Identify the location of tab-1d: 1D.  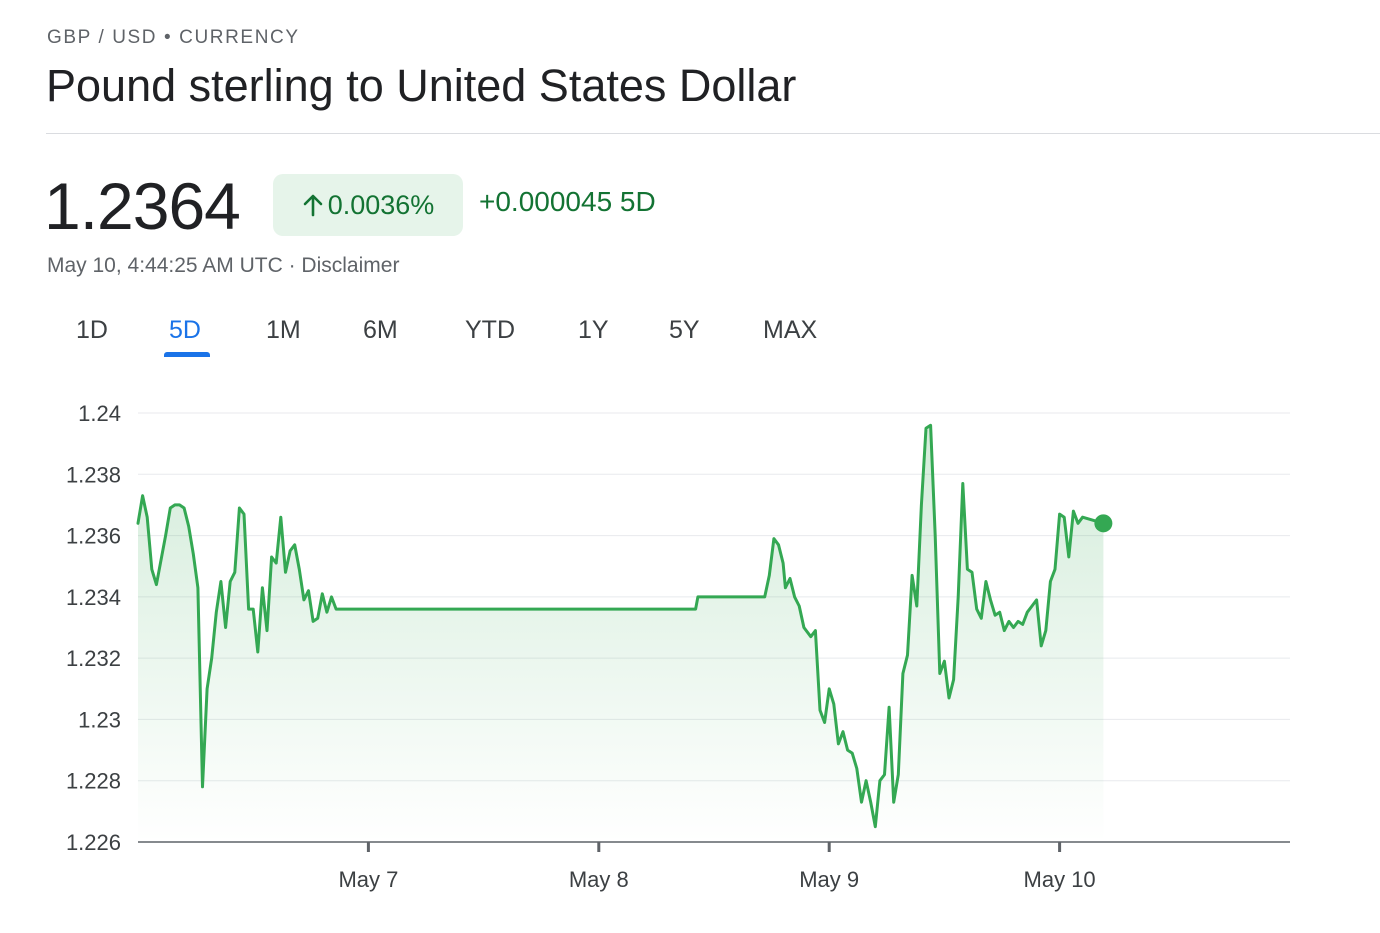
(92, 330).